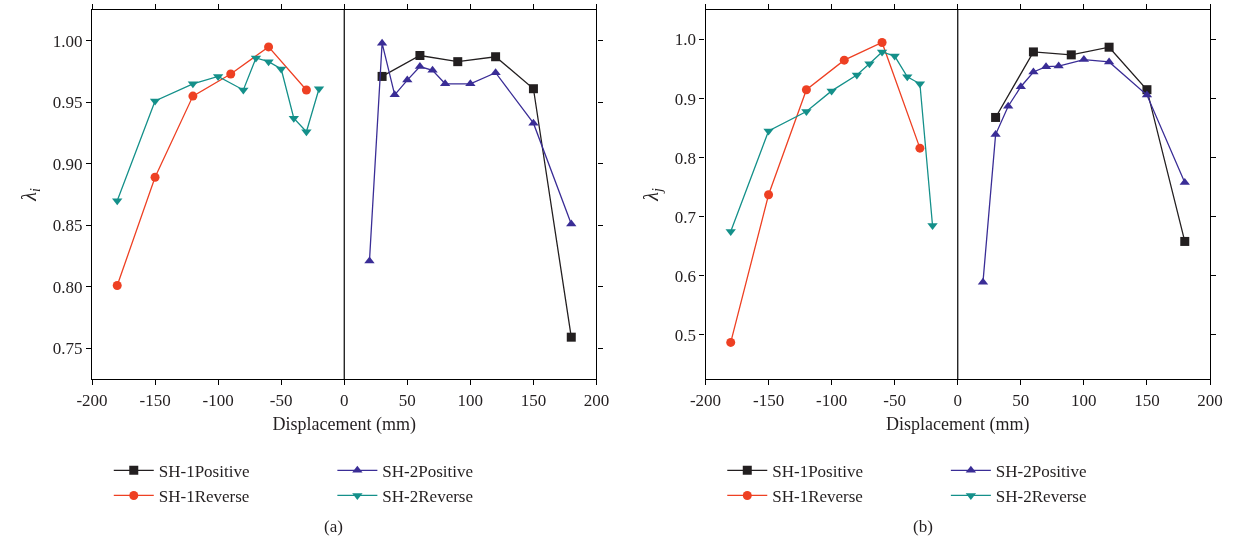 This screenshot has height=556, width=1233. I want to click on y-tick-label: 1.0, so click(685, 40).